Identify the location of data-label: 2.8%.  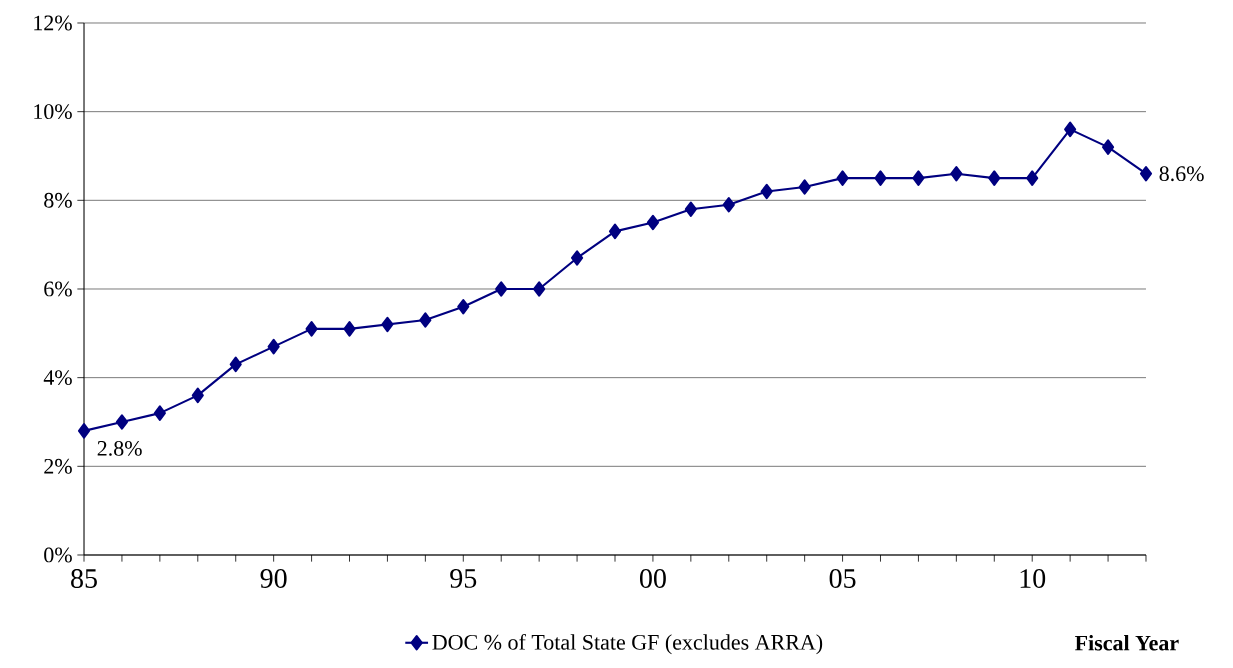
(119, 448).